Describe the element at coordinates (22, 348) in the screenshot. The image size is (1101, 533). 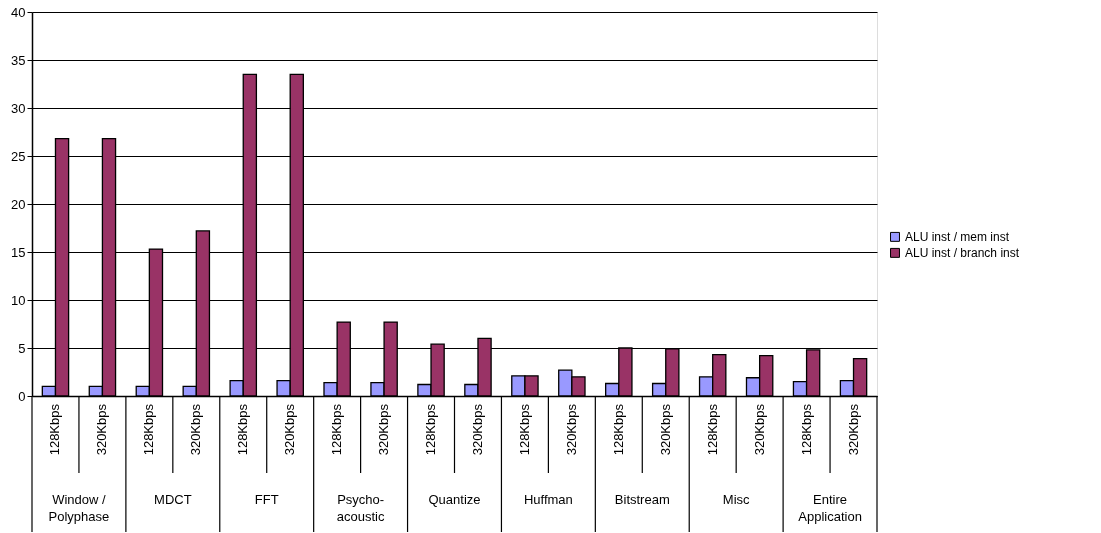
I see `y-tick-label: 5` at that location.